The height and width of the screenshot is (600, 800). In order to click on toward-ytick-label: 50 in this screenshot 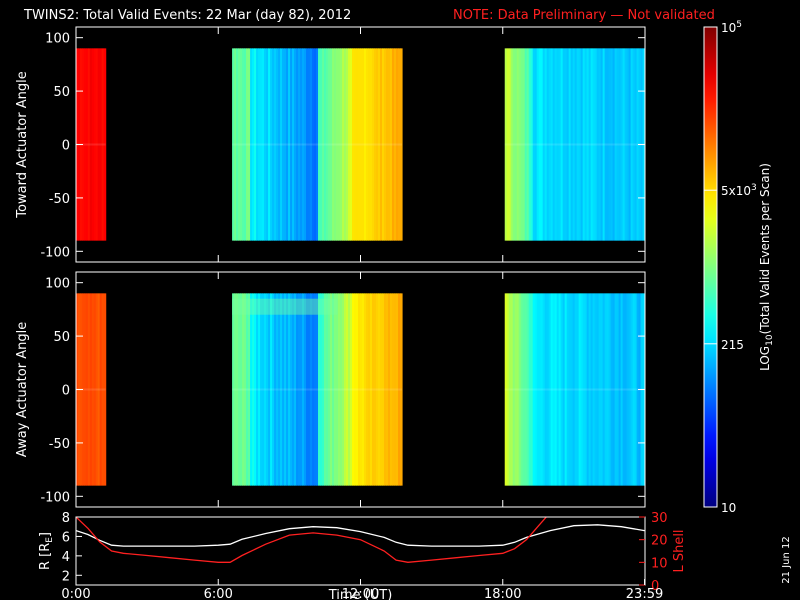, I will do `click(61, 92)`.